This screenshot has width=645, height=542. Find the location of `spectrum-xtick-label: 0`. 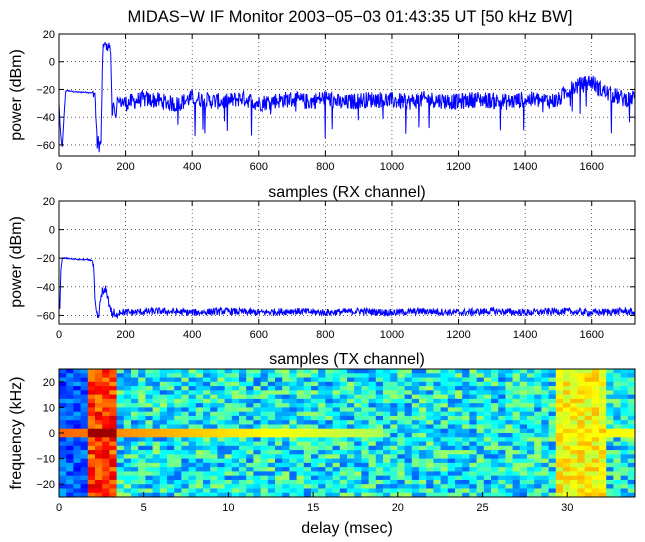

spectrum-xtick-label: 0 is located at coordinates (59, 508).